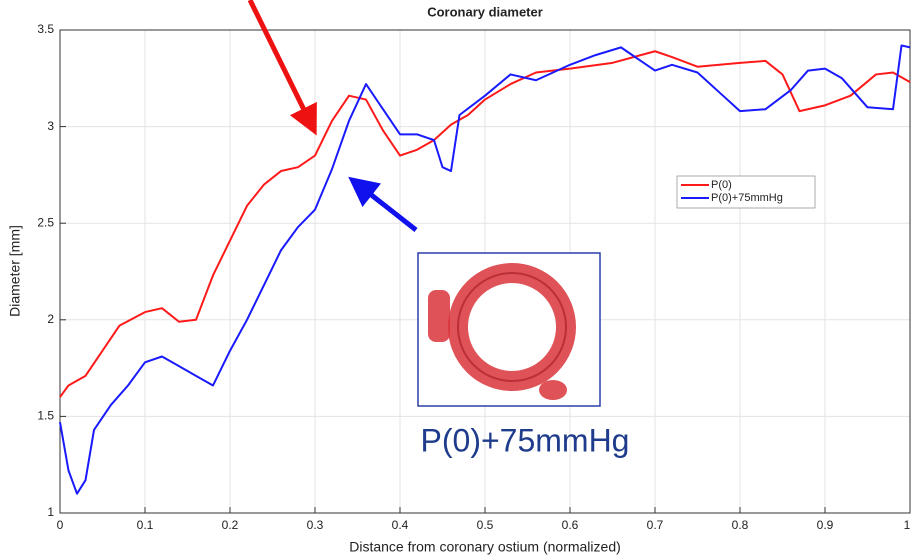  Describe the element at coordinates (525, 440) in the screenshot. I see `annotation: P(0)+75mmHg` at that location.